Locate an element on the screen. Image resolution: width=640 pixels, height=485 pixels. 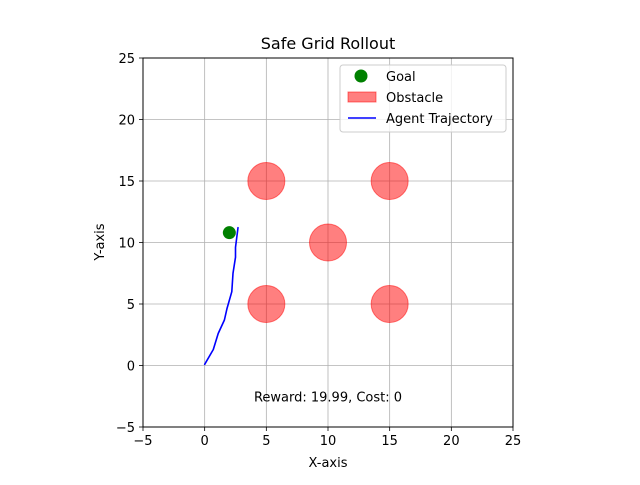
x-tick-label: 0 is located at coordinates (205, 441).